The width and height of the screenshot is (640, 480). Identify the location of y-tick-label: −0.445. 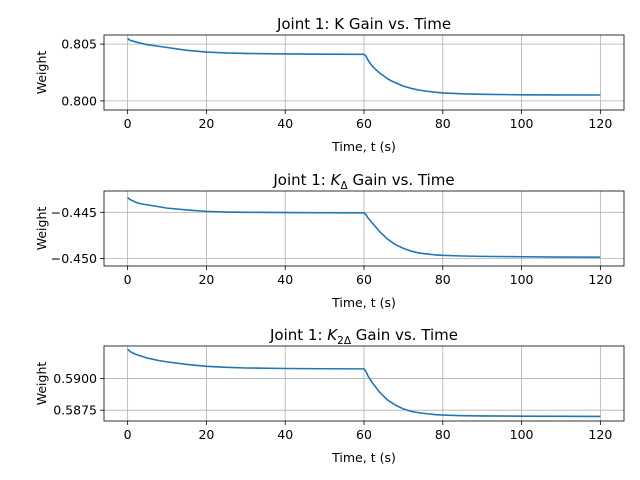
(74, 212).